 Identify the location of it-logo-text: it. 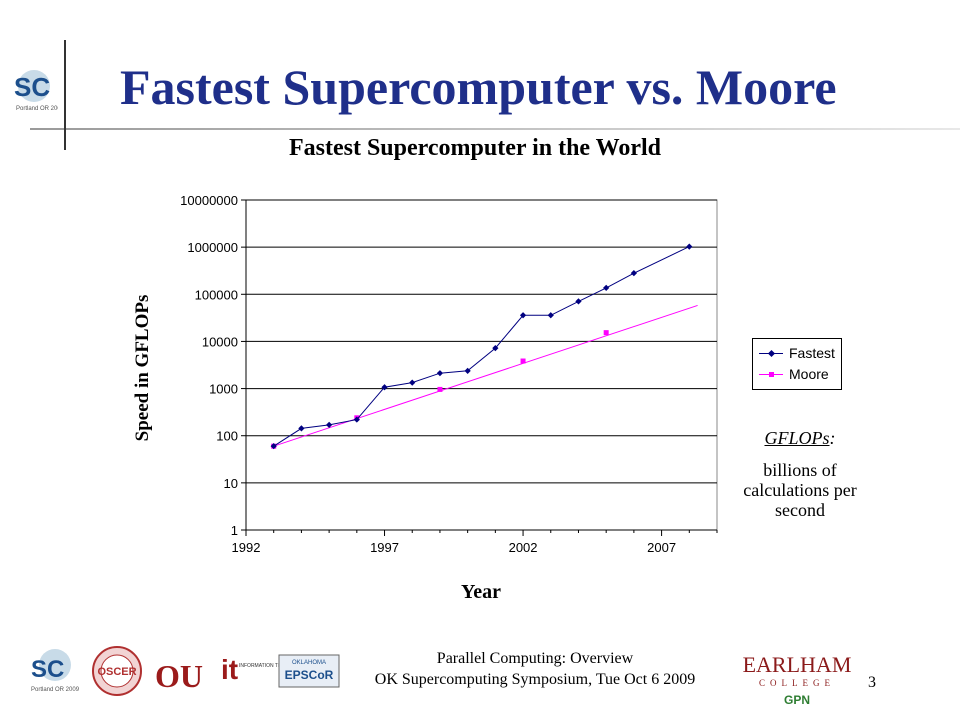
(229, 669).